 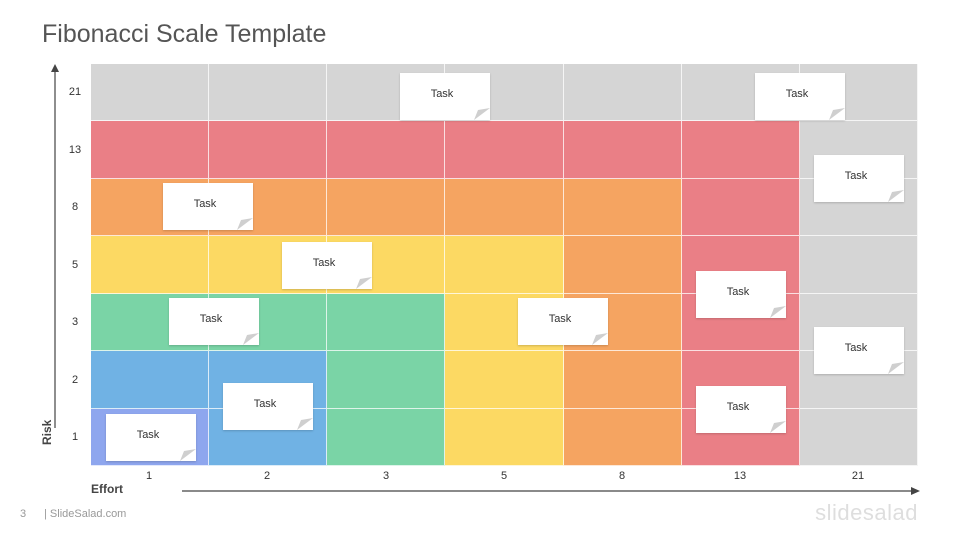 I want to click on x-tick-label: 13, so click(x=740, y=476).